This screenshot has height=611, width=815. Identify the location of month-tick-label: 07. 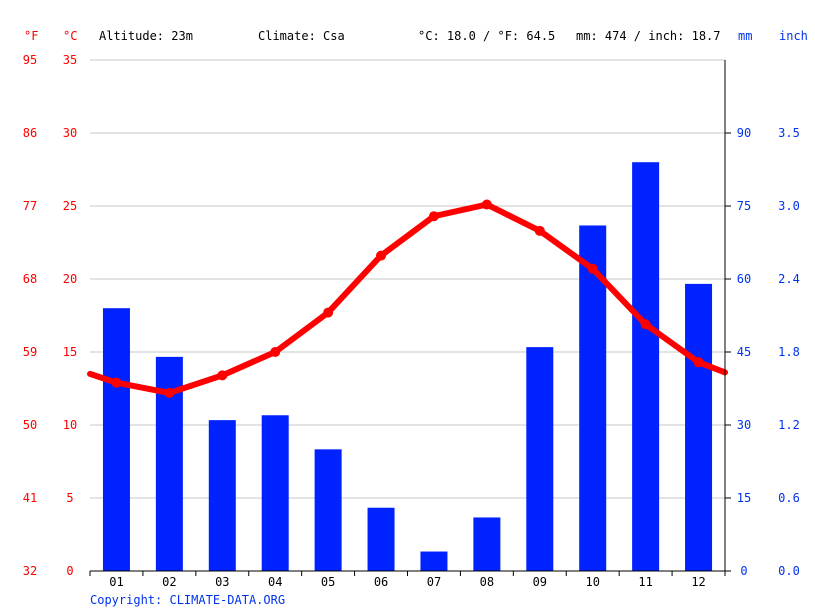
(434, 582).